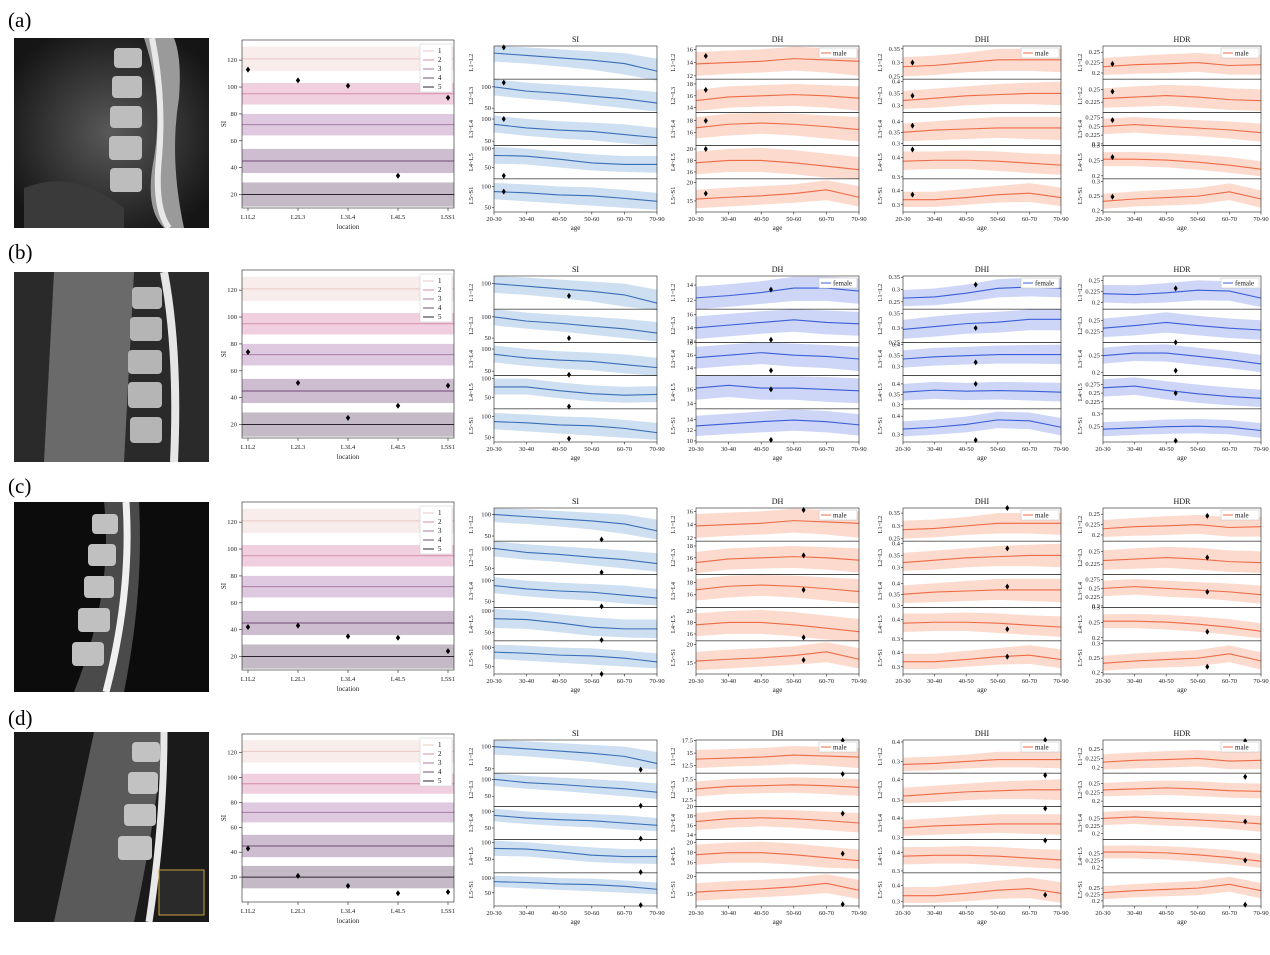 This screenshot has width=1270, height=955. Describe the element at coordinates (398, 679) in the screenshot. I see `x-tick-label: L4L5` at that location.